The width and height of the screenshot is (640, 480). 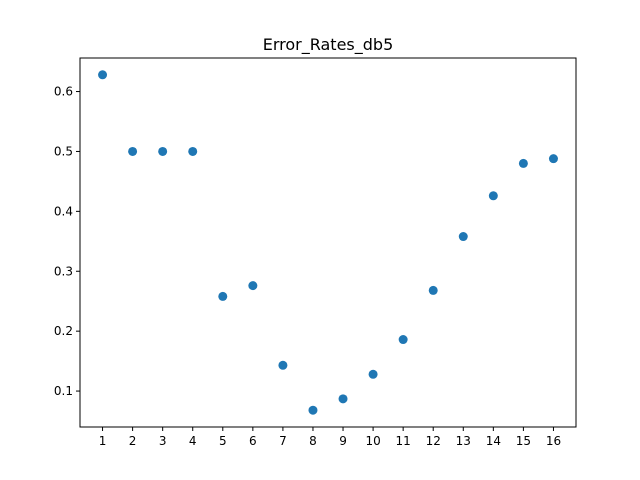 What do you see at coordinates (223, 441) in the screenshot?
I see `x-tick-label: 5` at bounding box center [223, 441].